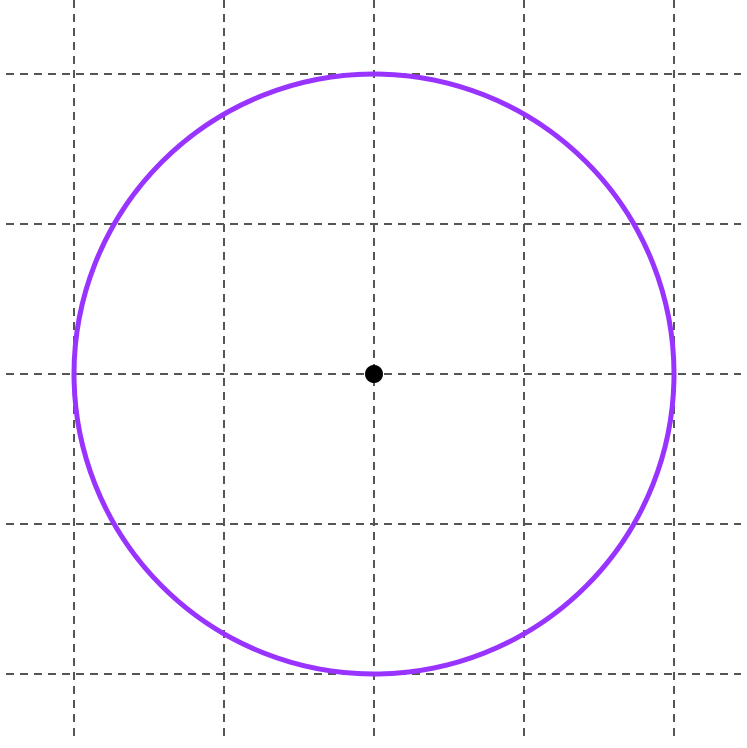 The image size is (747, 748). I want to click on center-point, so click(374, 374).